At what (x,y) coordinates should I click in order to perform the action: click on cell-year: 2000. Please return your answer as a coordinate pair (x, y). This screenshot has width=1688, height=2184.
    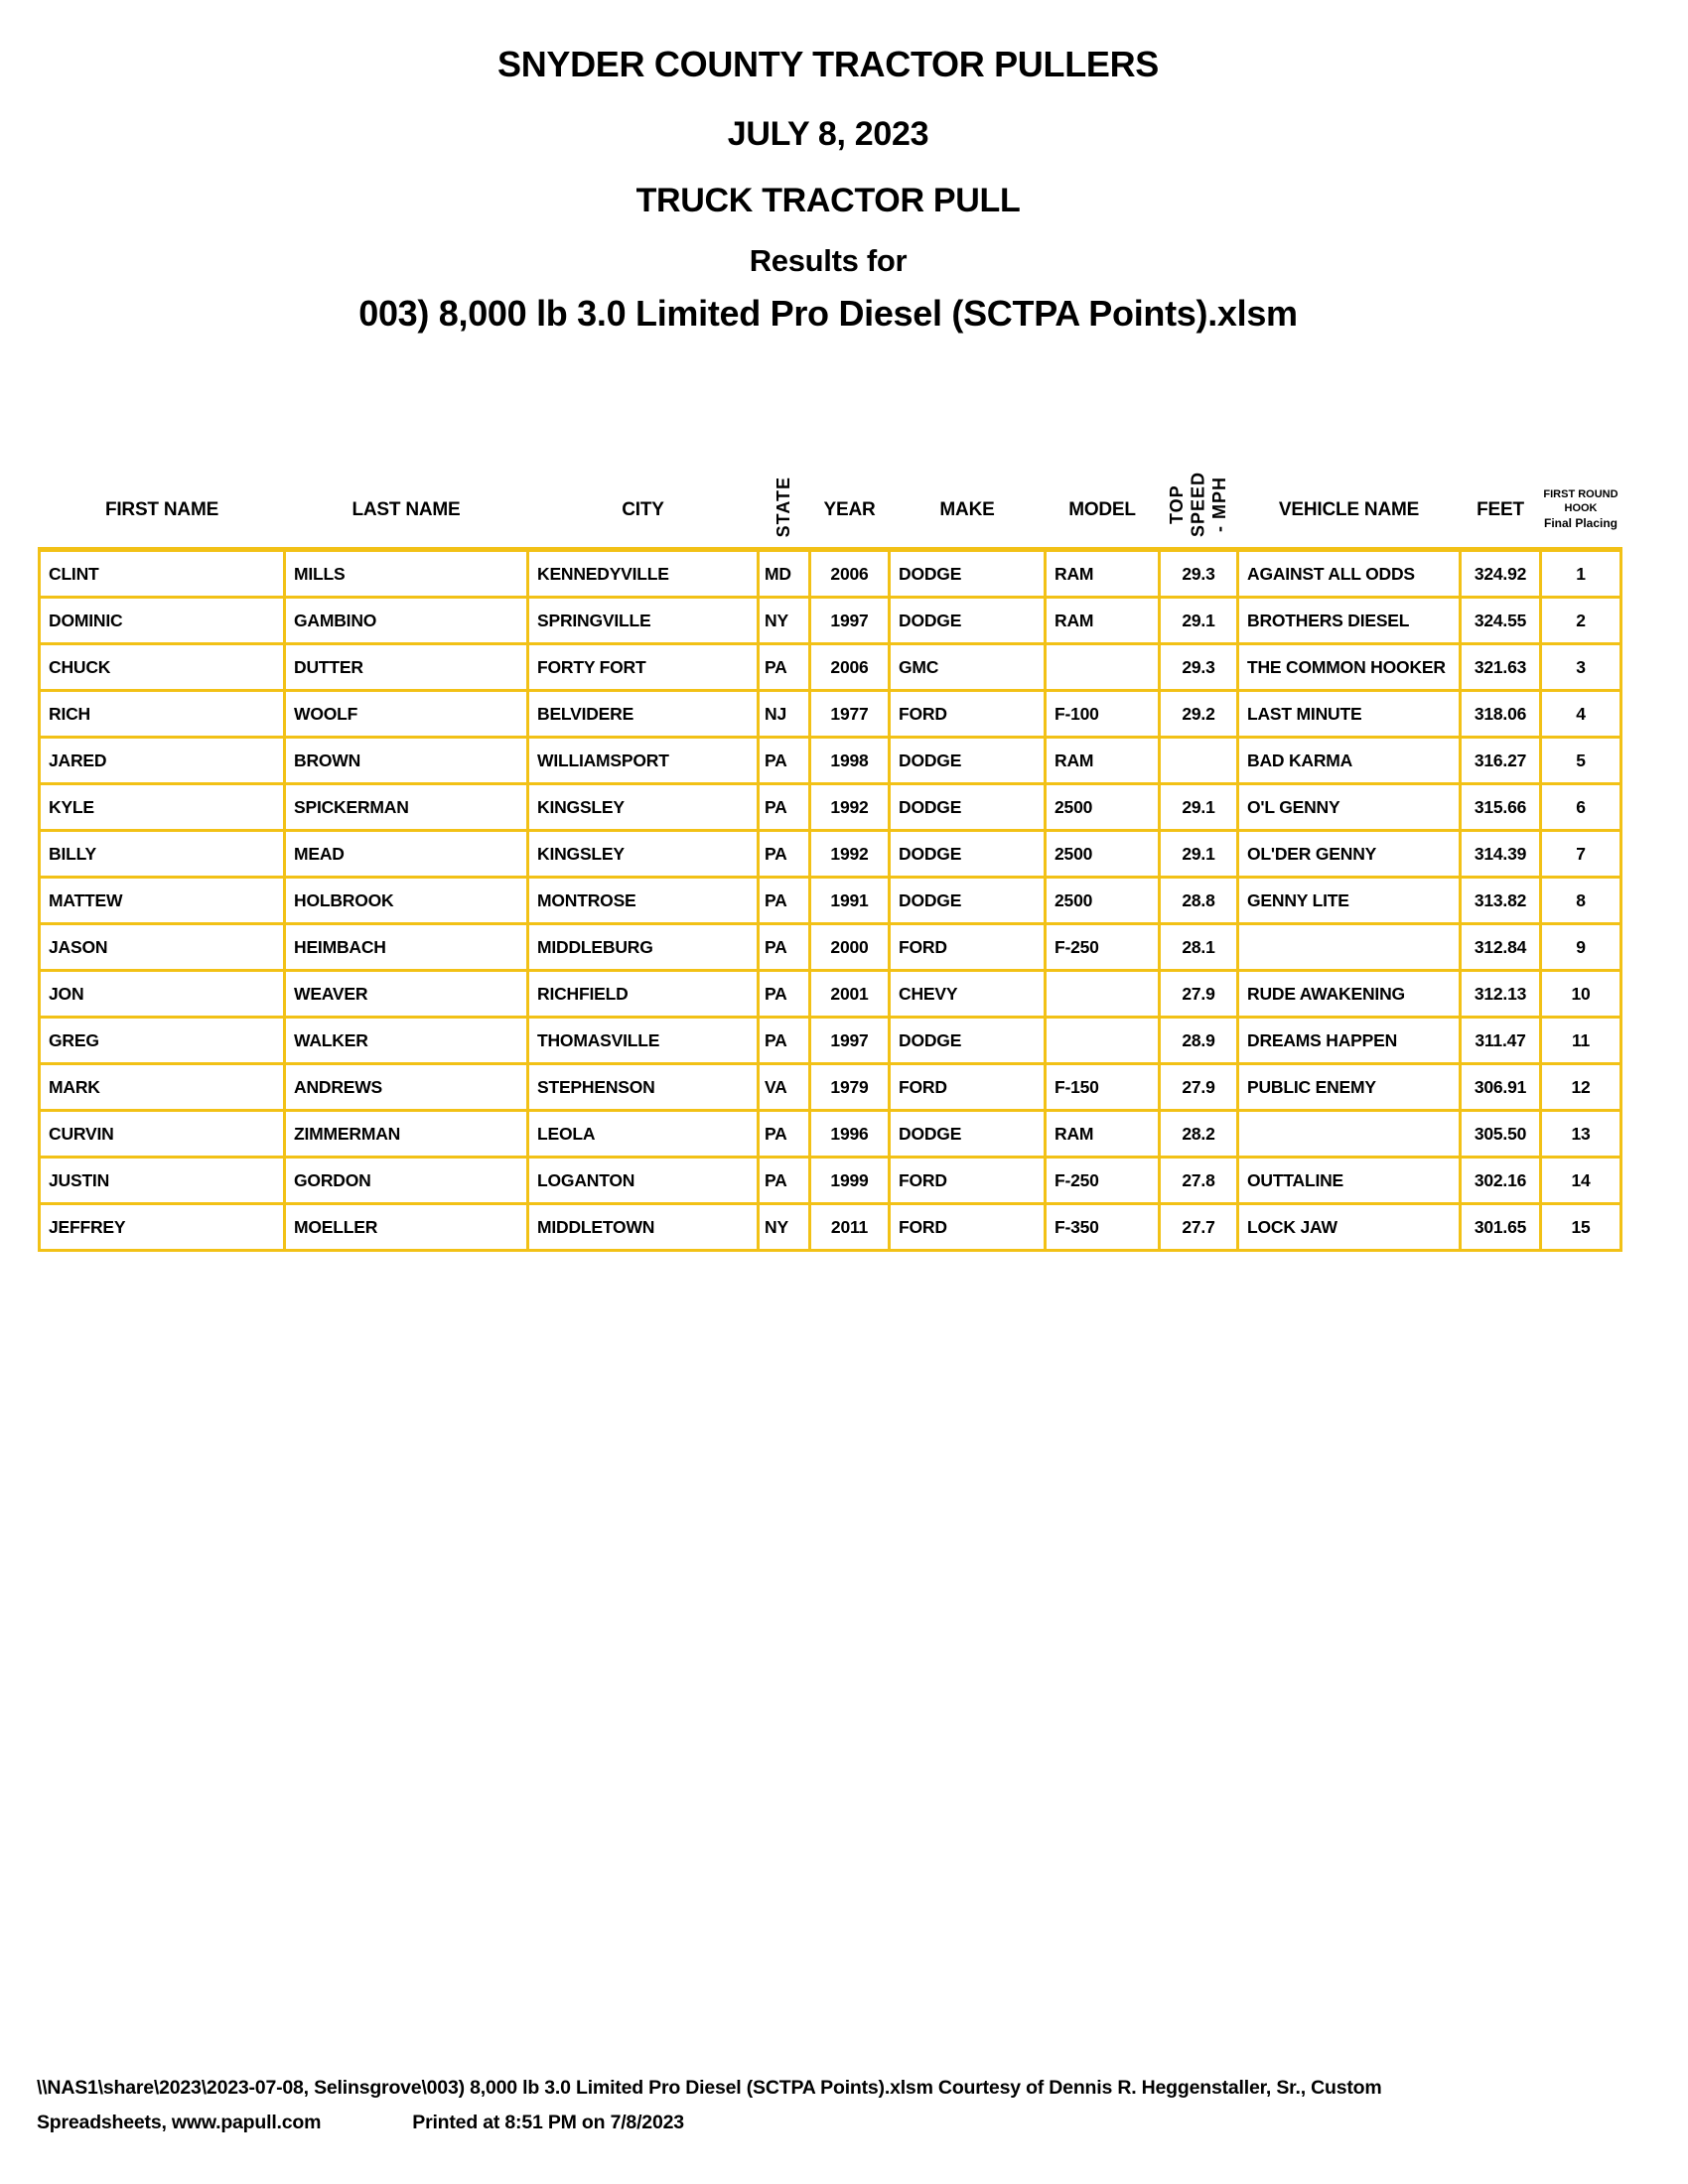
    Looking at the image, I should click on (849, 947).